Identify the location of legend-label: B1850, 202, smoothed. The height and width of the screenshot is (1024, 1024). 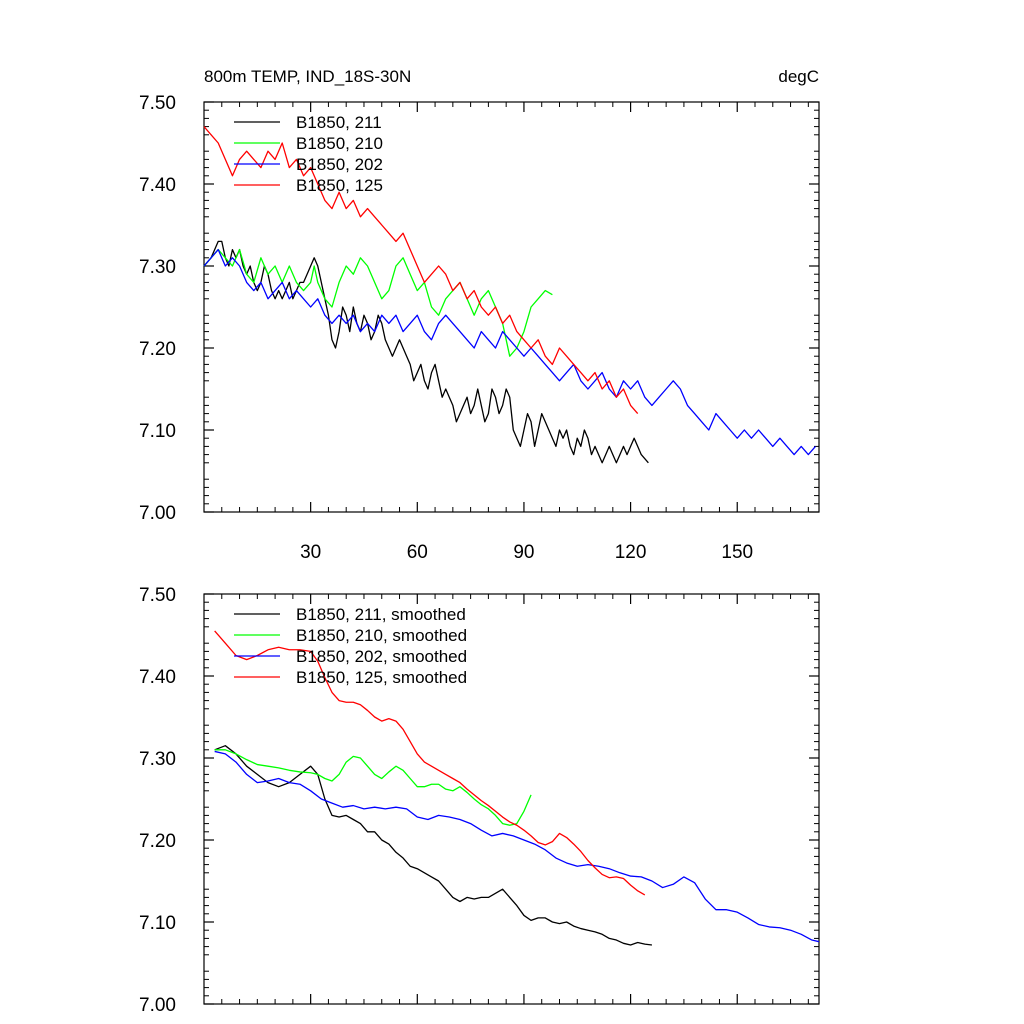
(381, 656).